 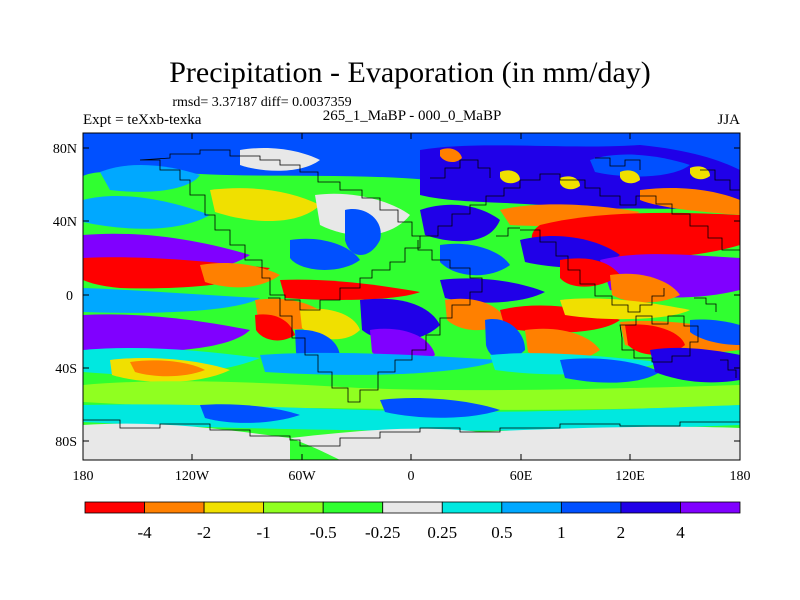 I want to click on lat-tick-labels: 80N 40N 0 40S 80S, so click(x=65, y=296).